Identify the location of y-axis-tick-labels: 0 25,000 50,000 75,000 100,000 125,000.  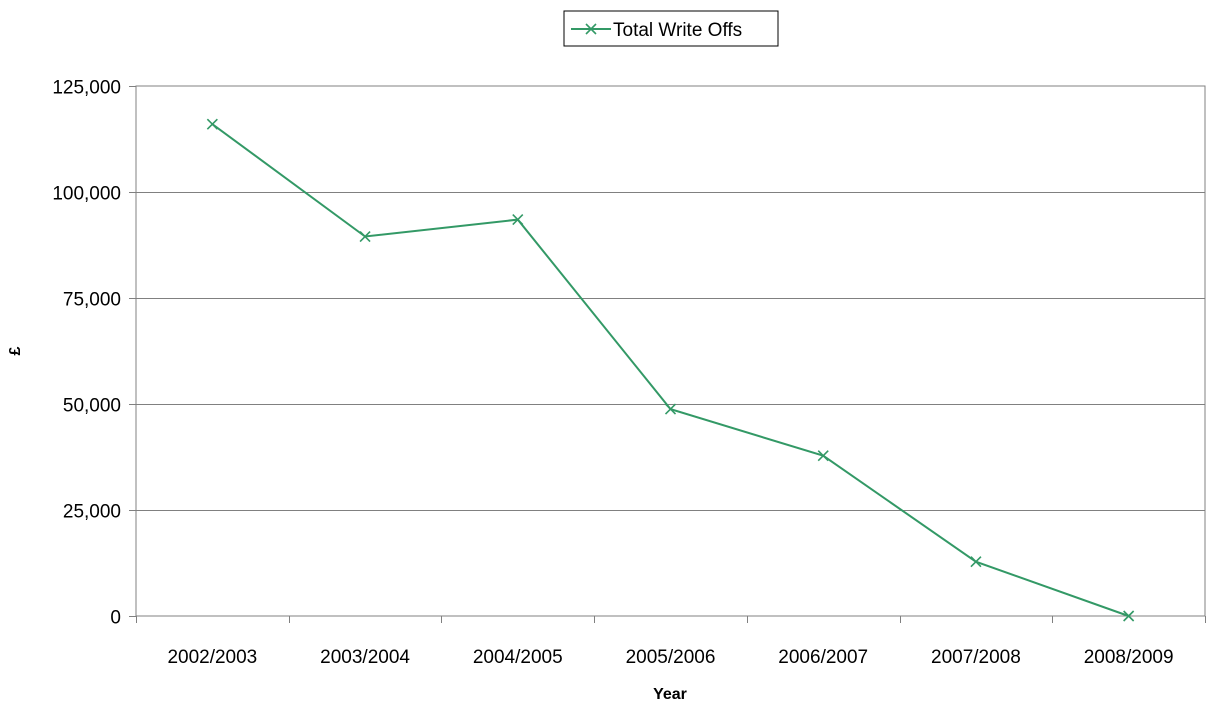
(86, 353).